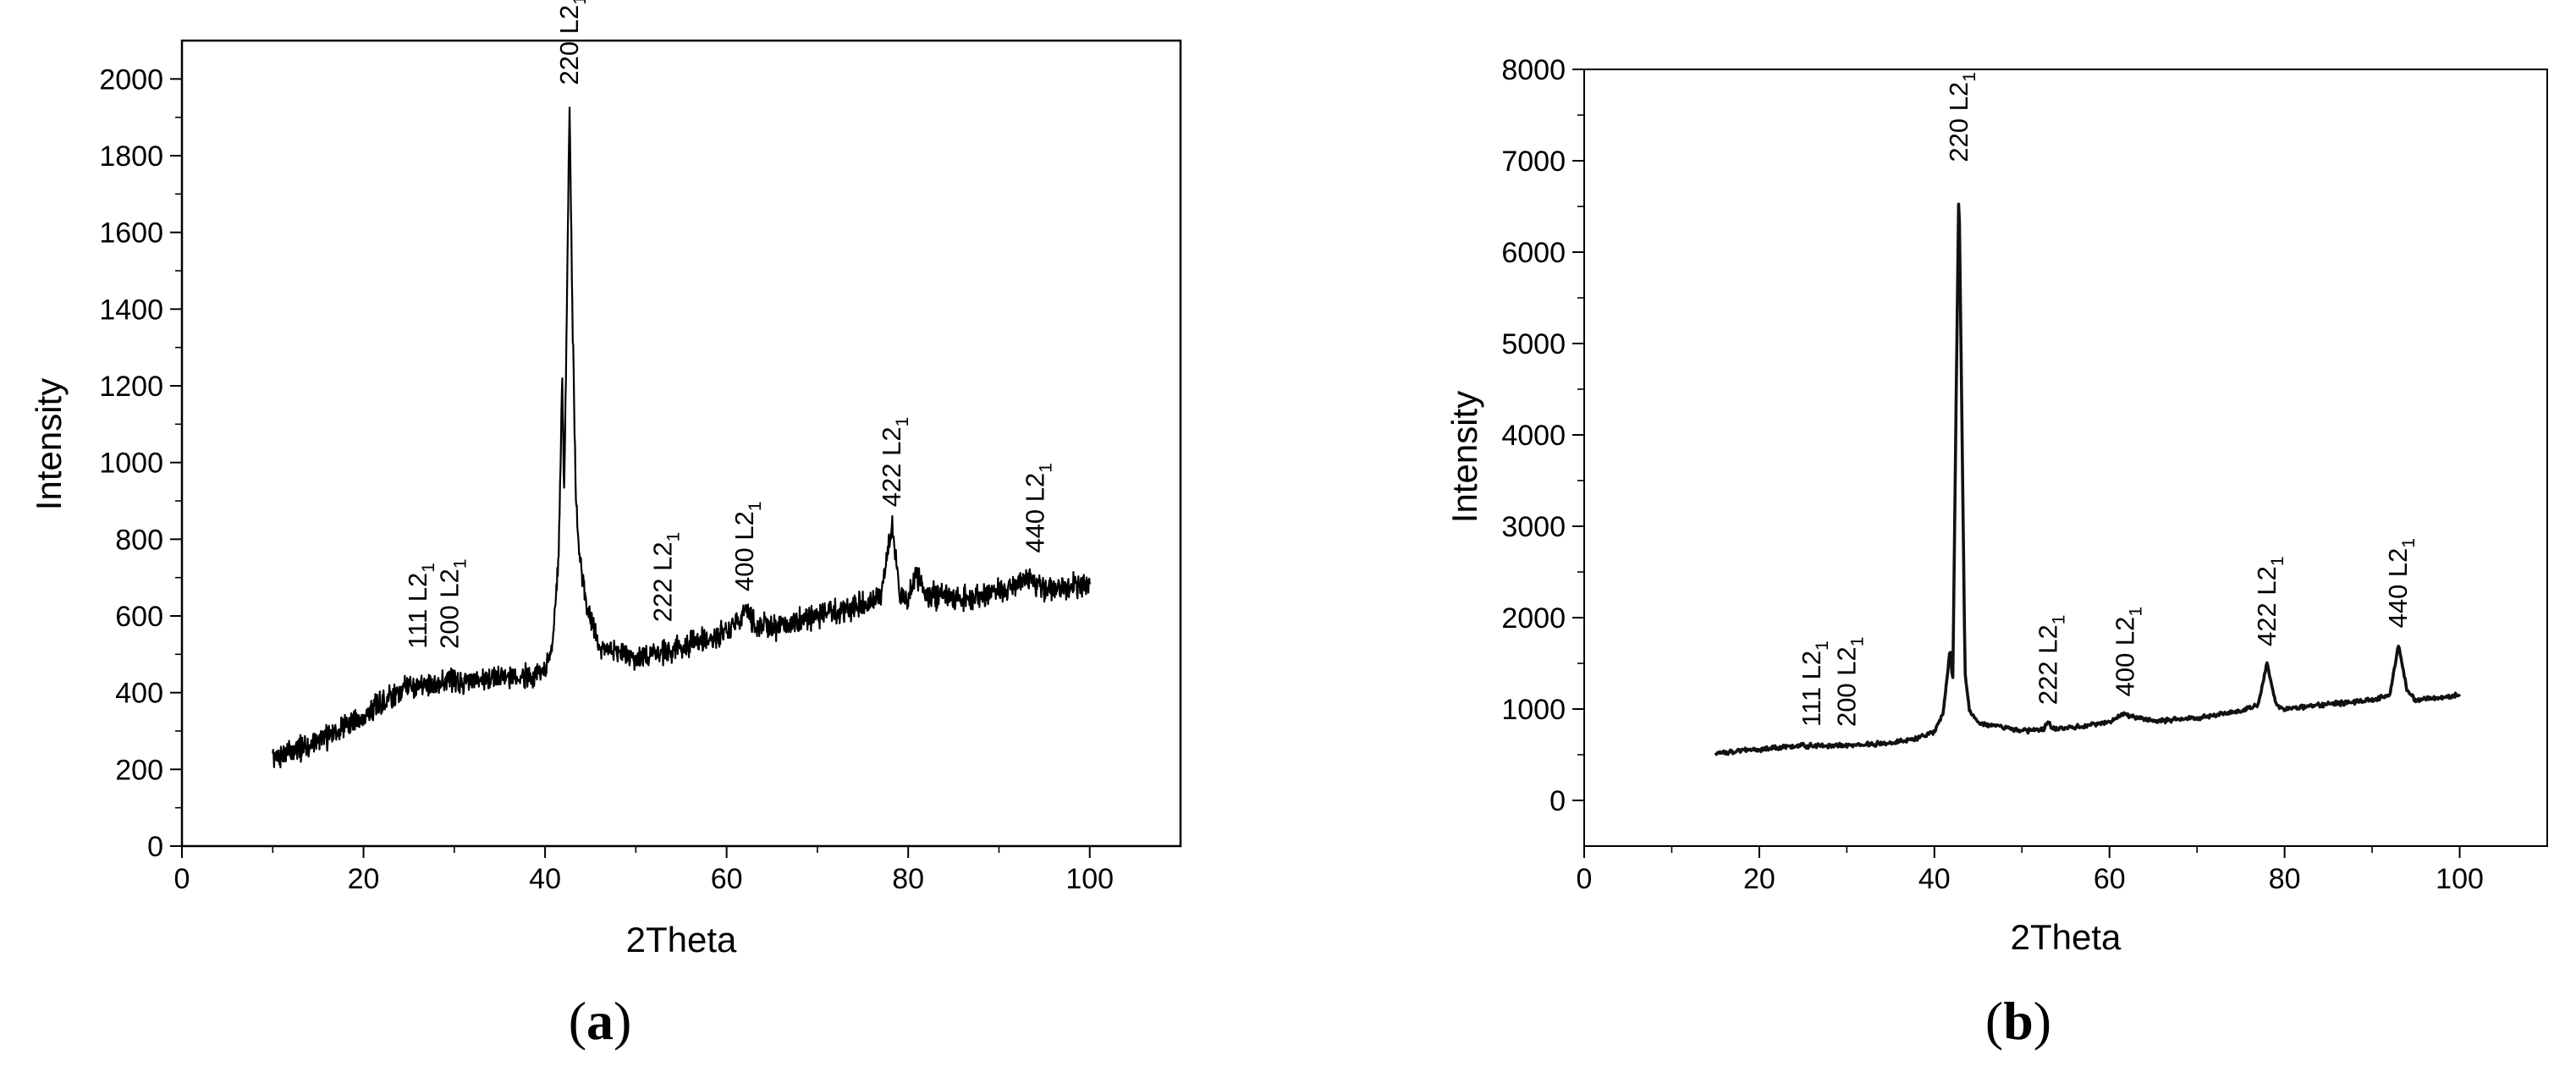 The image size is (2576, 1072). I want to click on y-tick-label: 800, so click(139, 540).